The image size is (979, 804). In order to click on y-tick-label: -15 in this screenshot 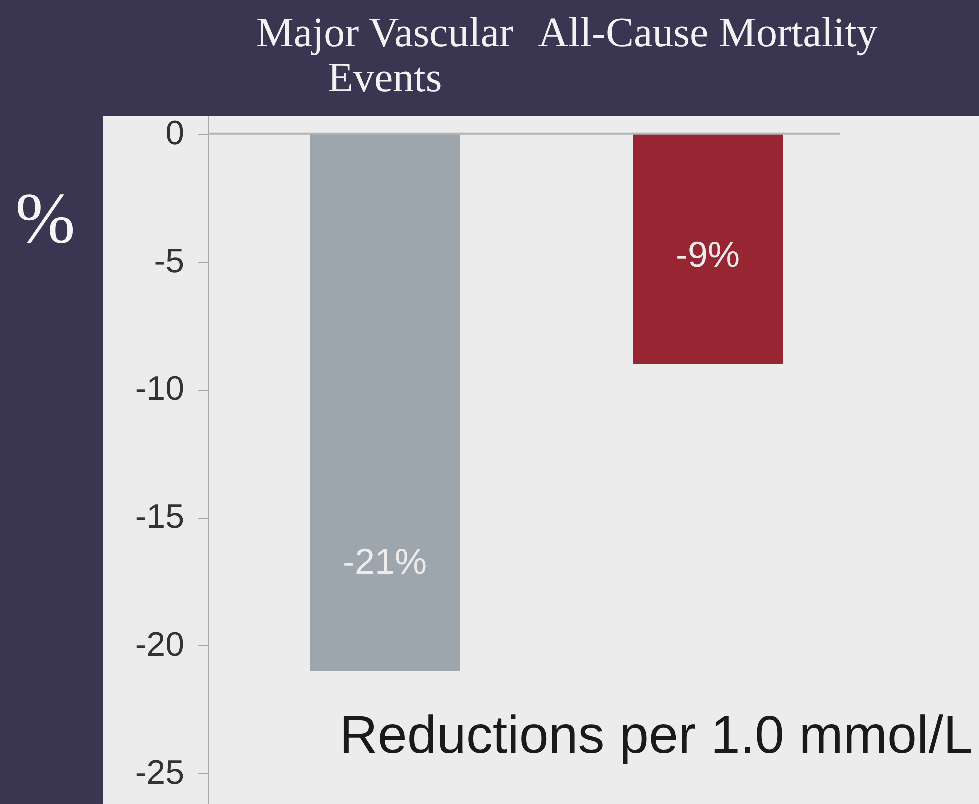, I will do `click(159, 517)`.